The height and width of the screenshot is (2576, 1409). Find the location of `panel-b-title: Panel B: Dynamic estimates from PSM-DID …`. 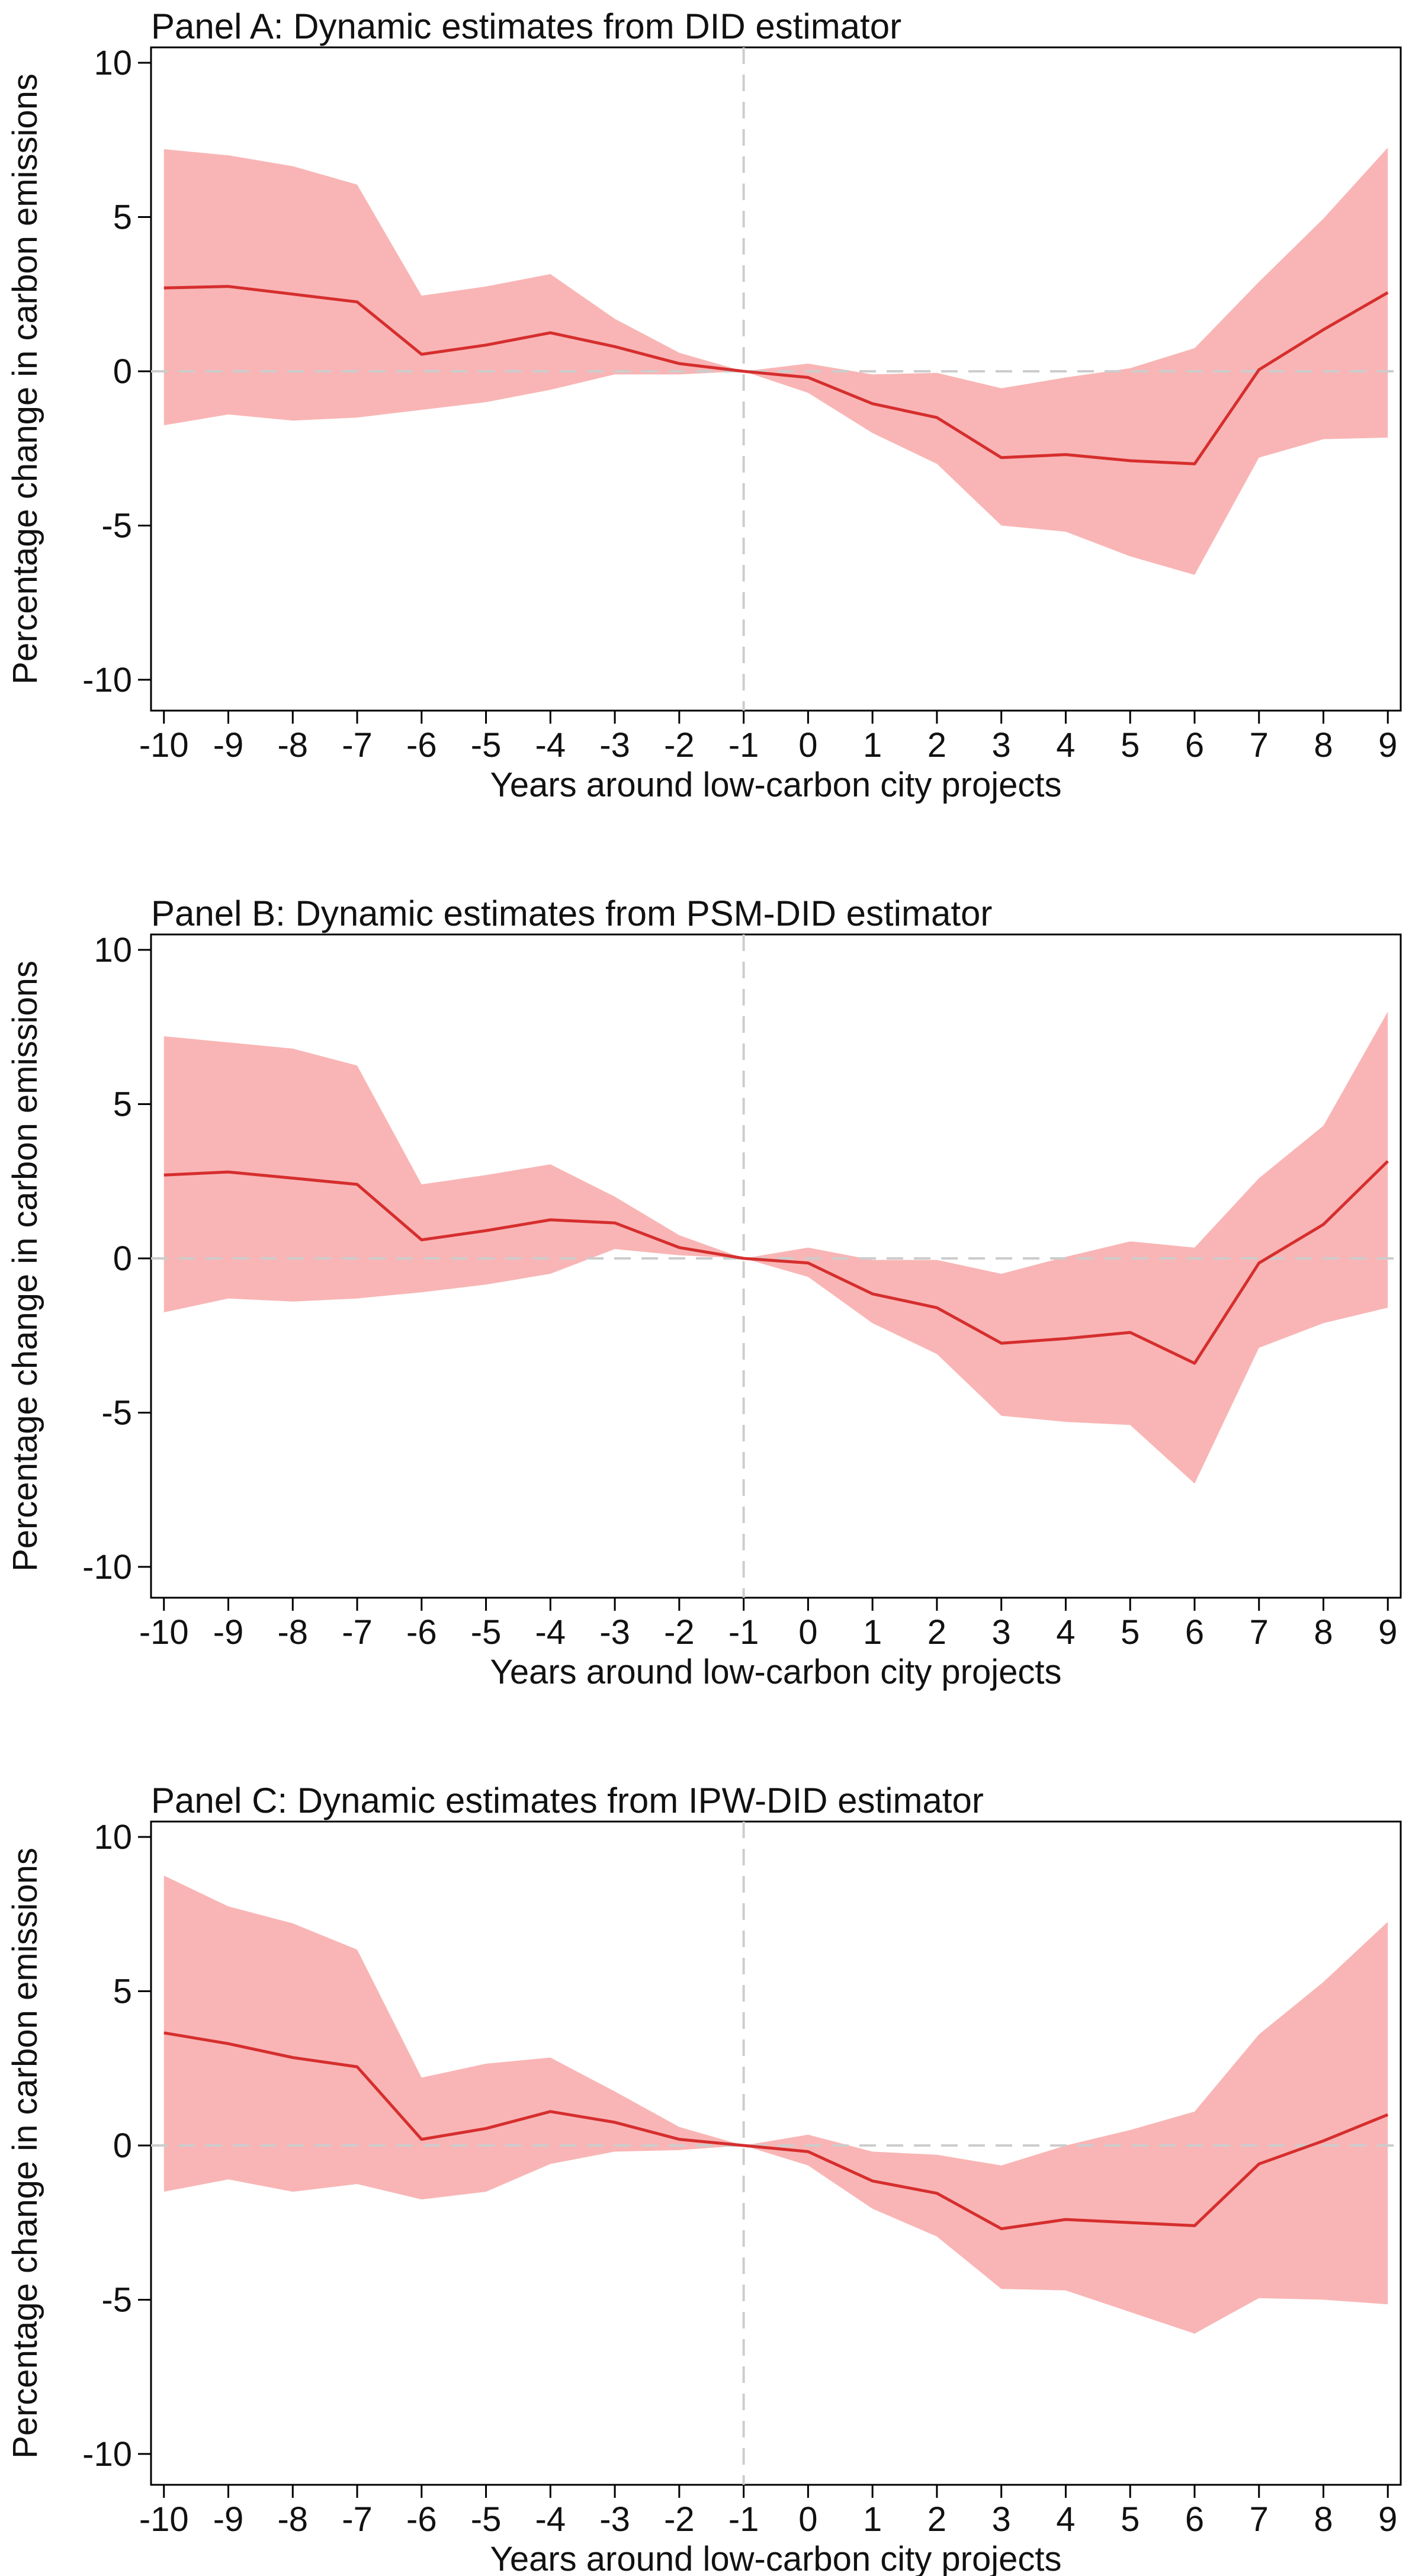

panel-b-title: Panel B: Dynamic estimates from PSM-DID … is located at coordinates (572, 913).